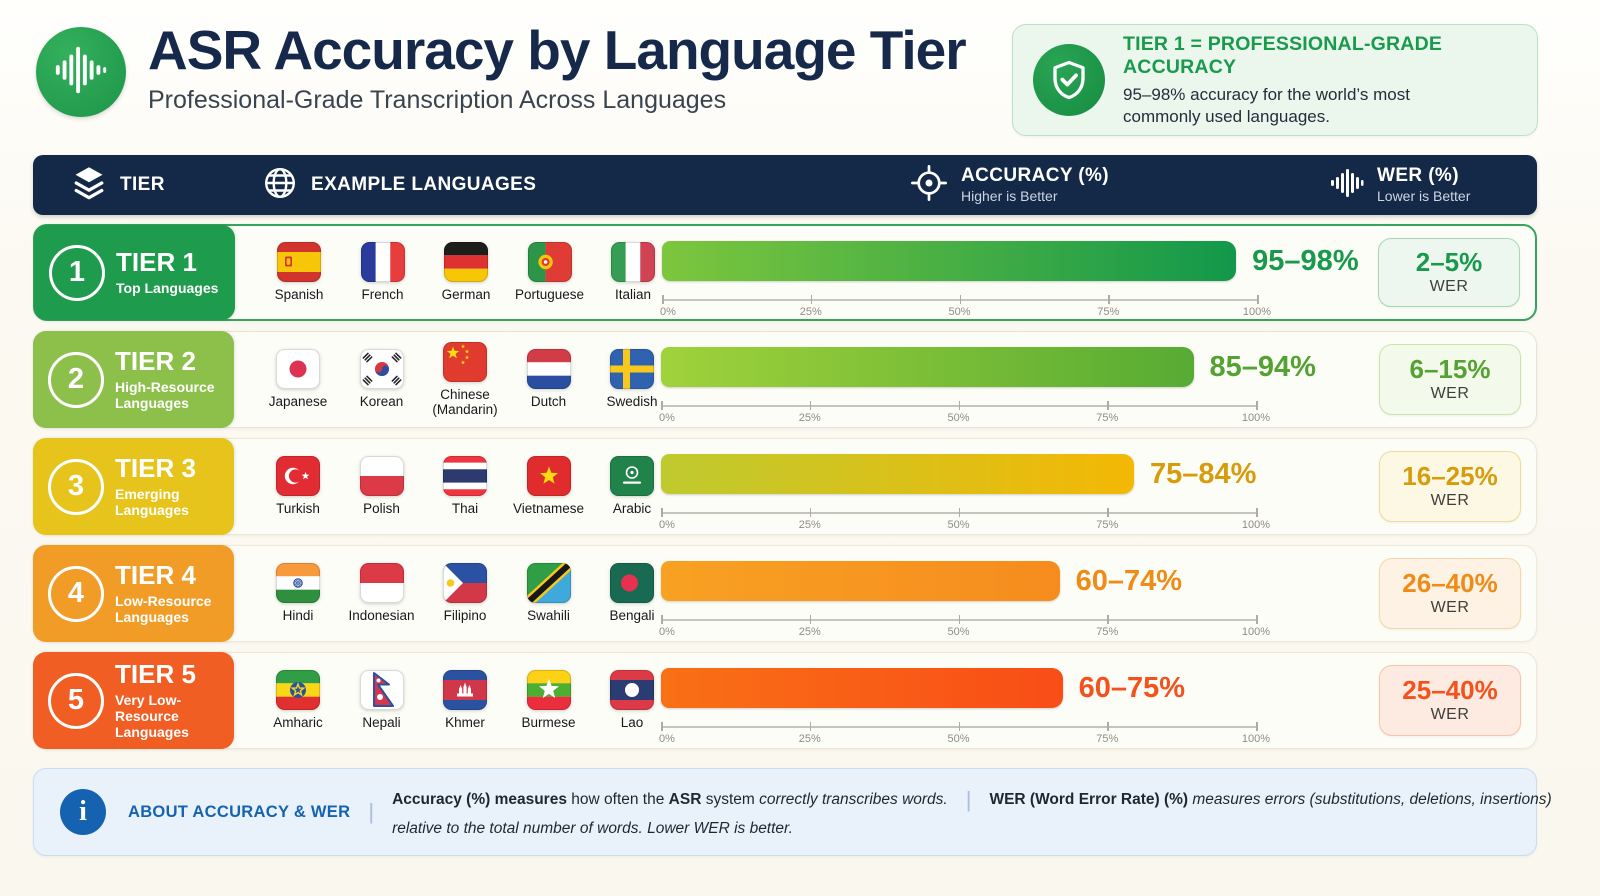  I want to click on language-label: Polish, so click(381, 509).